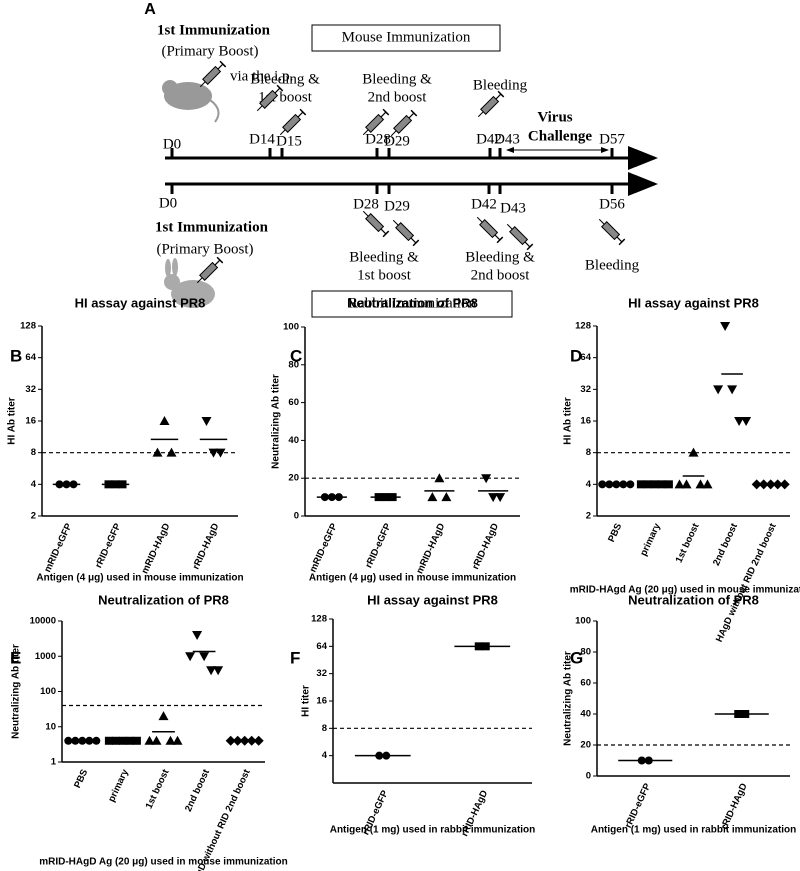  Describe the element at coordinates (168, 203) in the screenshot. I see `day-label: D0` at that location.